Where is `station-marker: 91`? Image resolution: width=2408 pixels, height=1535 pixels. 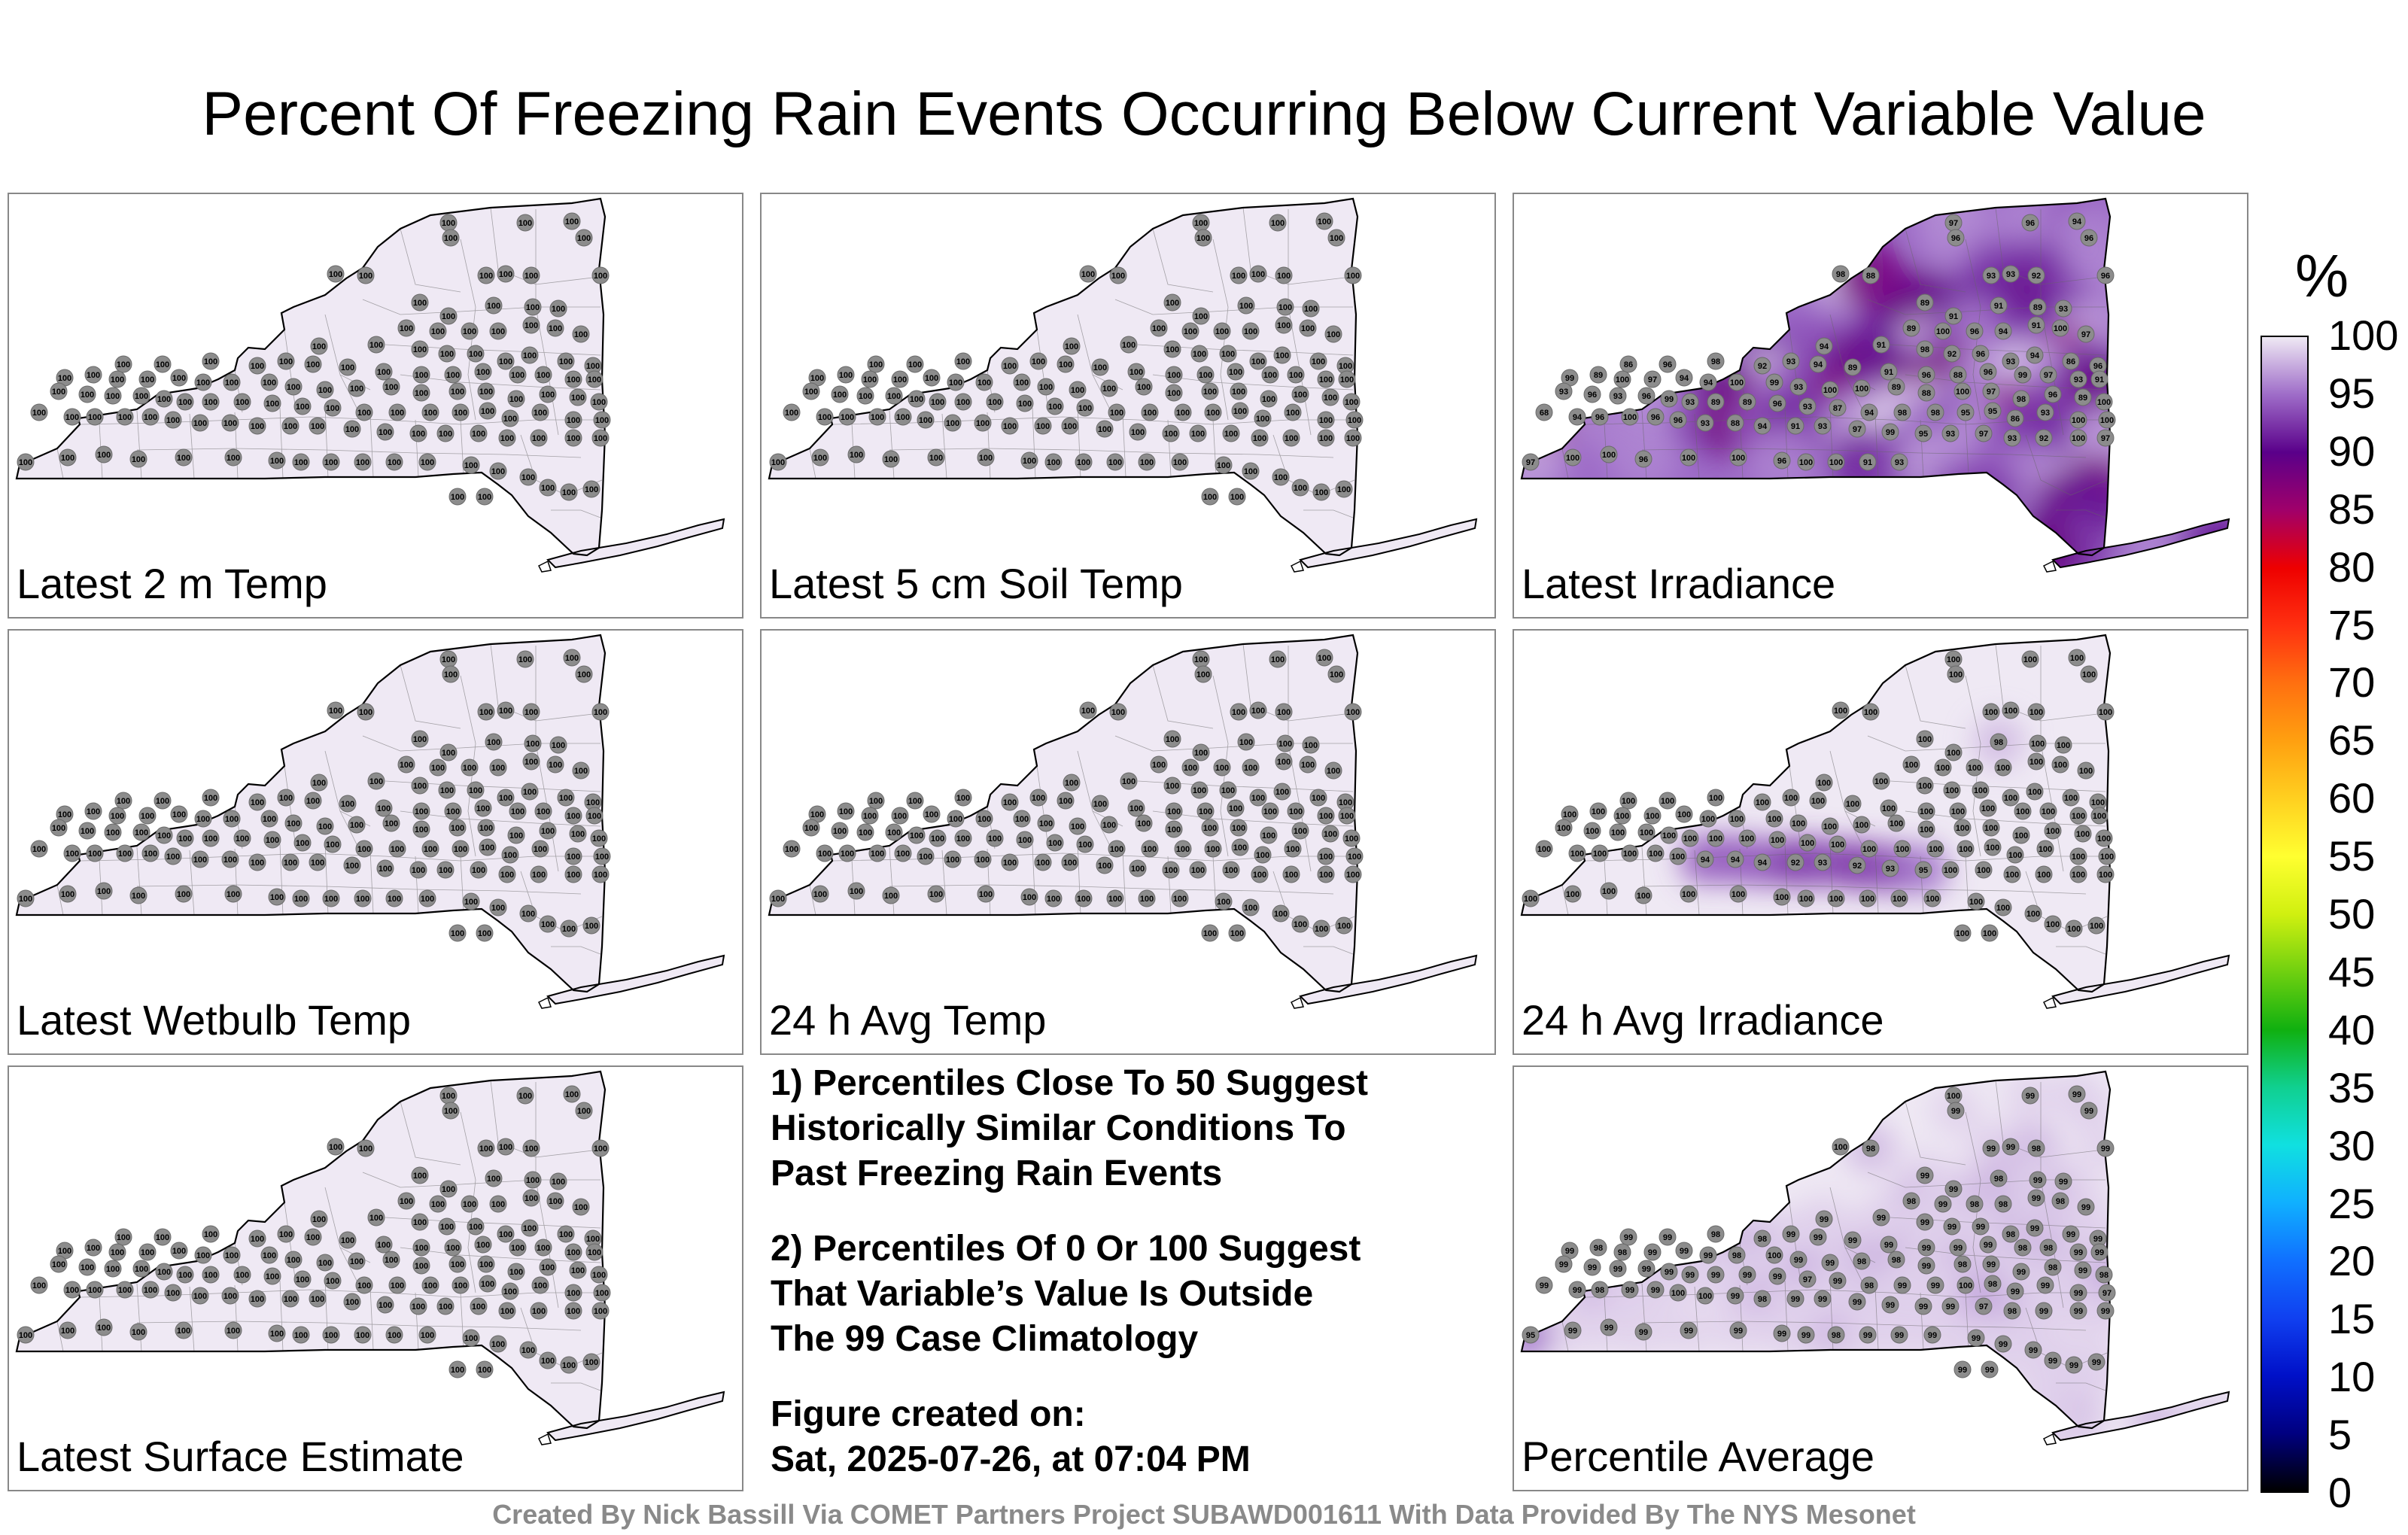
station-marker: 91 is located at coordinates (2099, 379).